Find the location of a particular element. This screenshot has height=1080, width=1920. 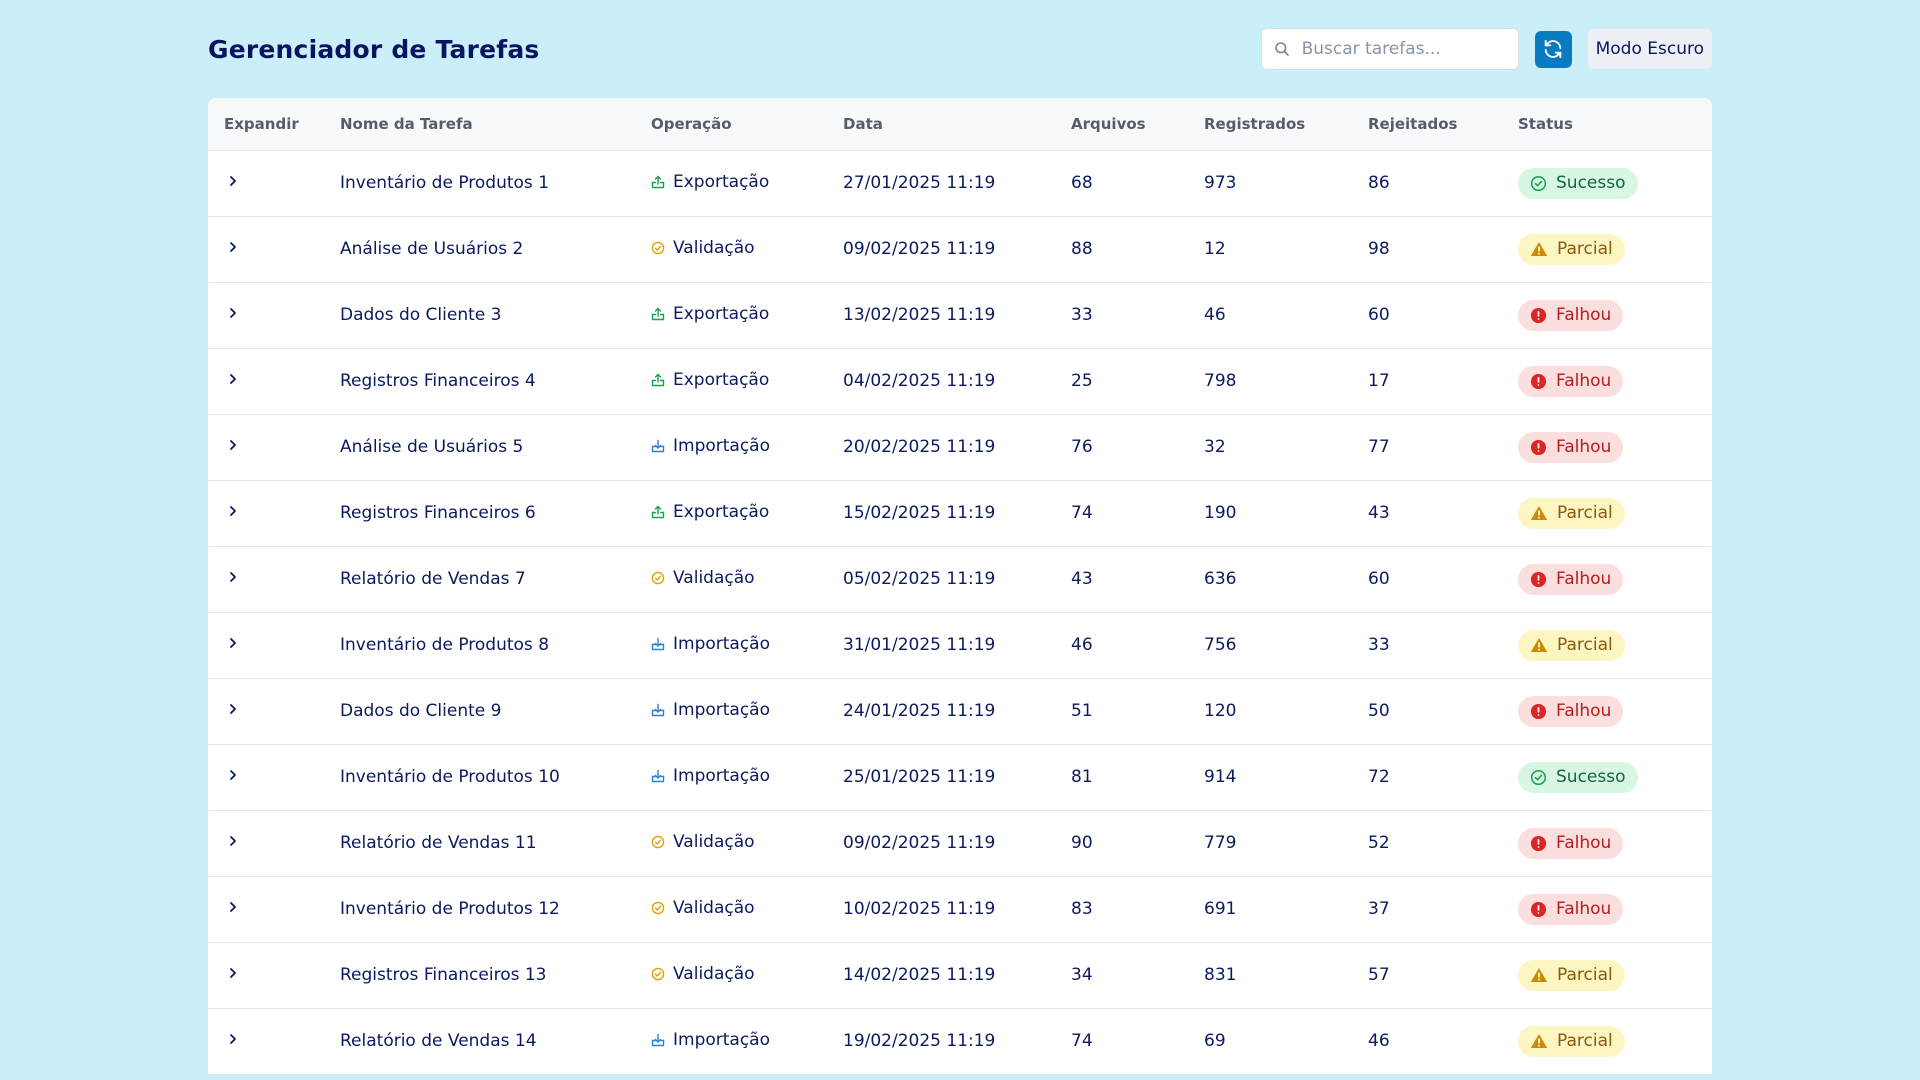

registered-cell: 46 is located at coordinates (1215, 315).